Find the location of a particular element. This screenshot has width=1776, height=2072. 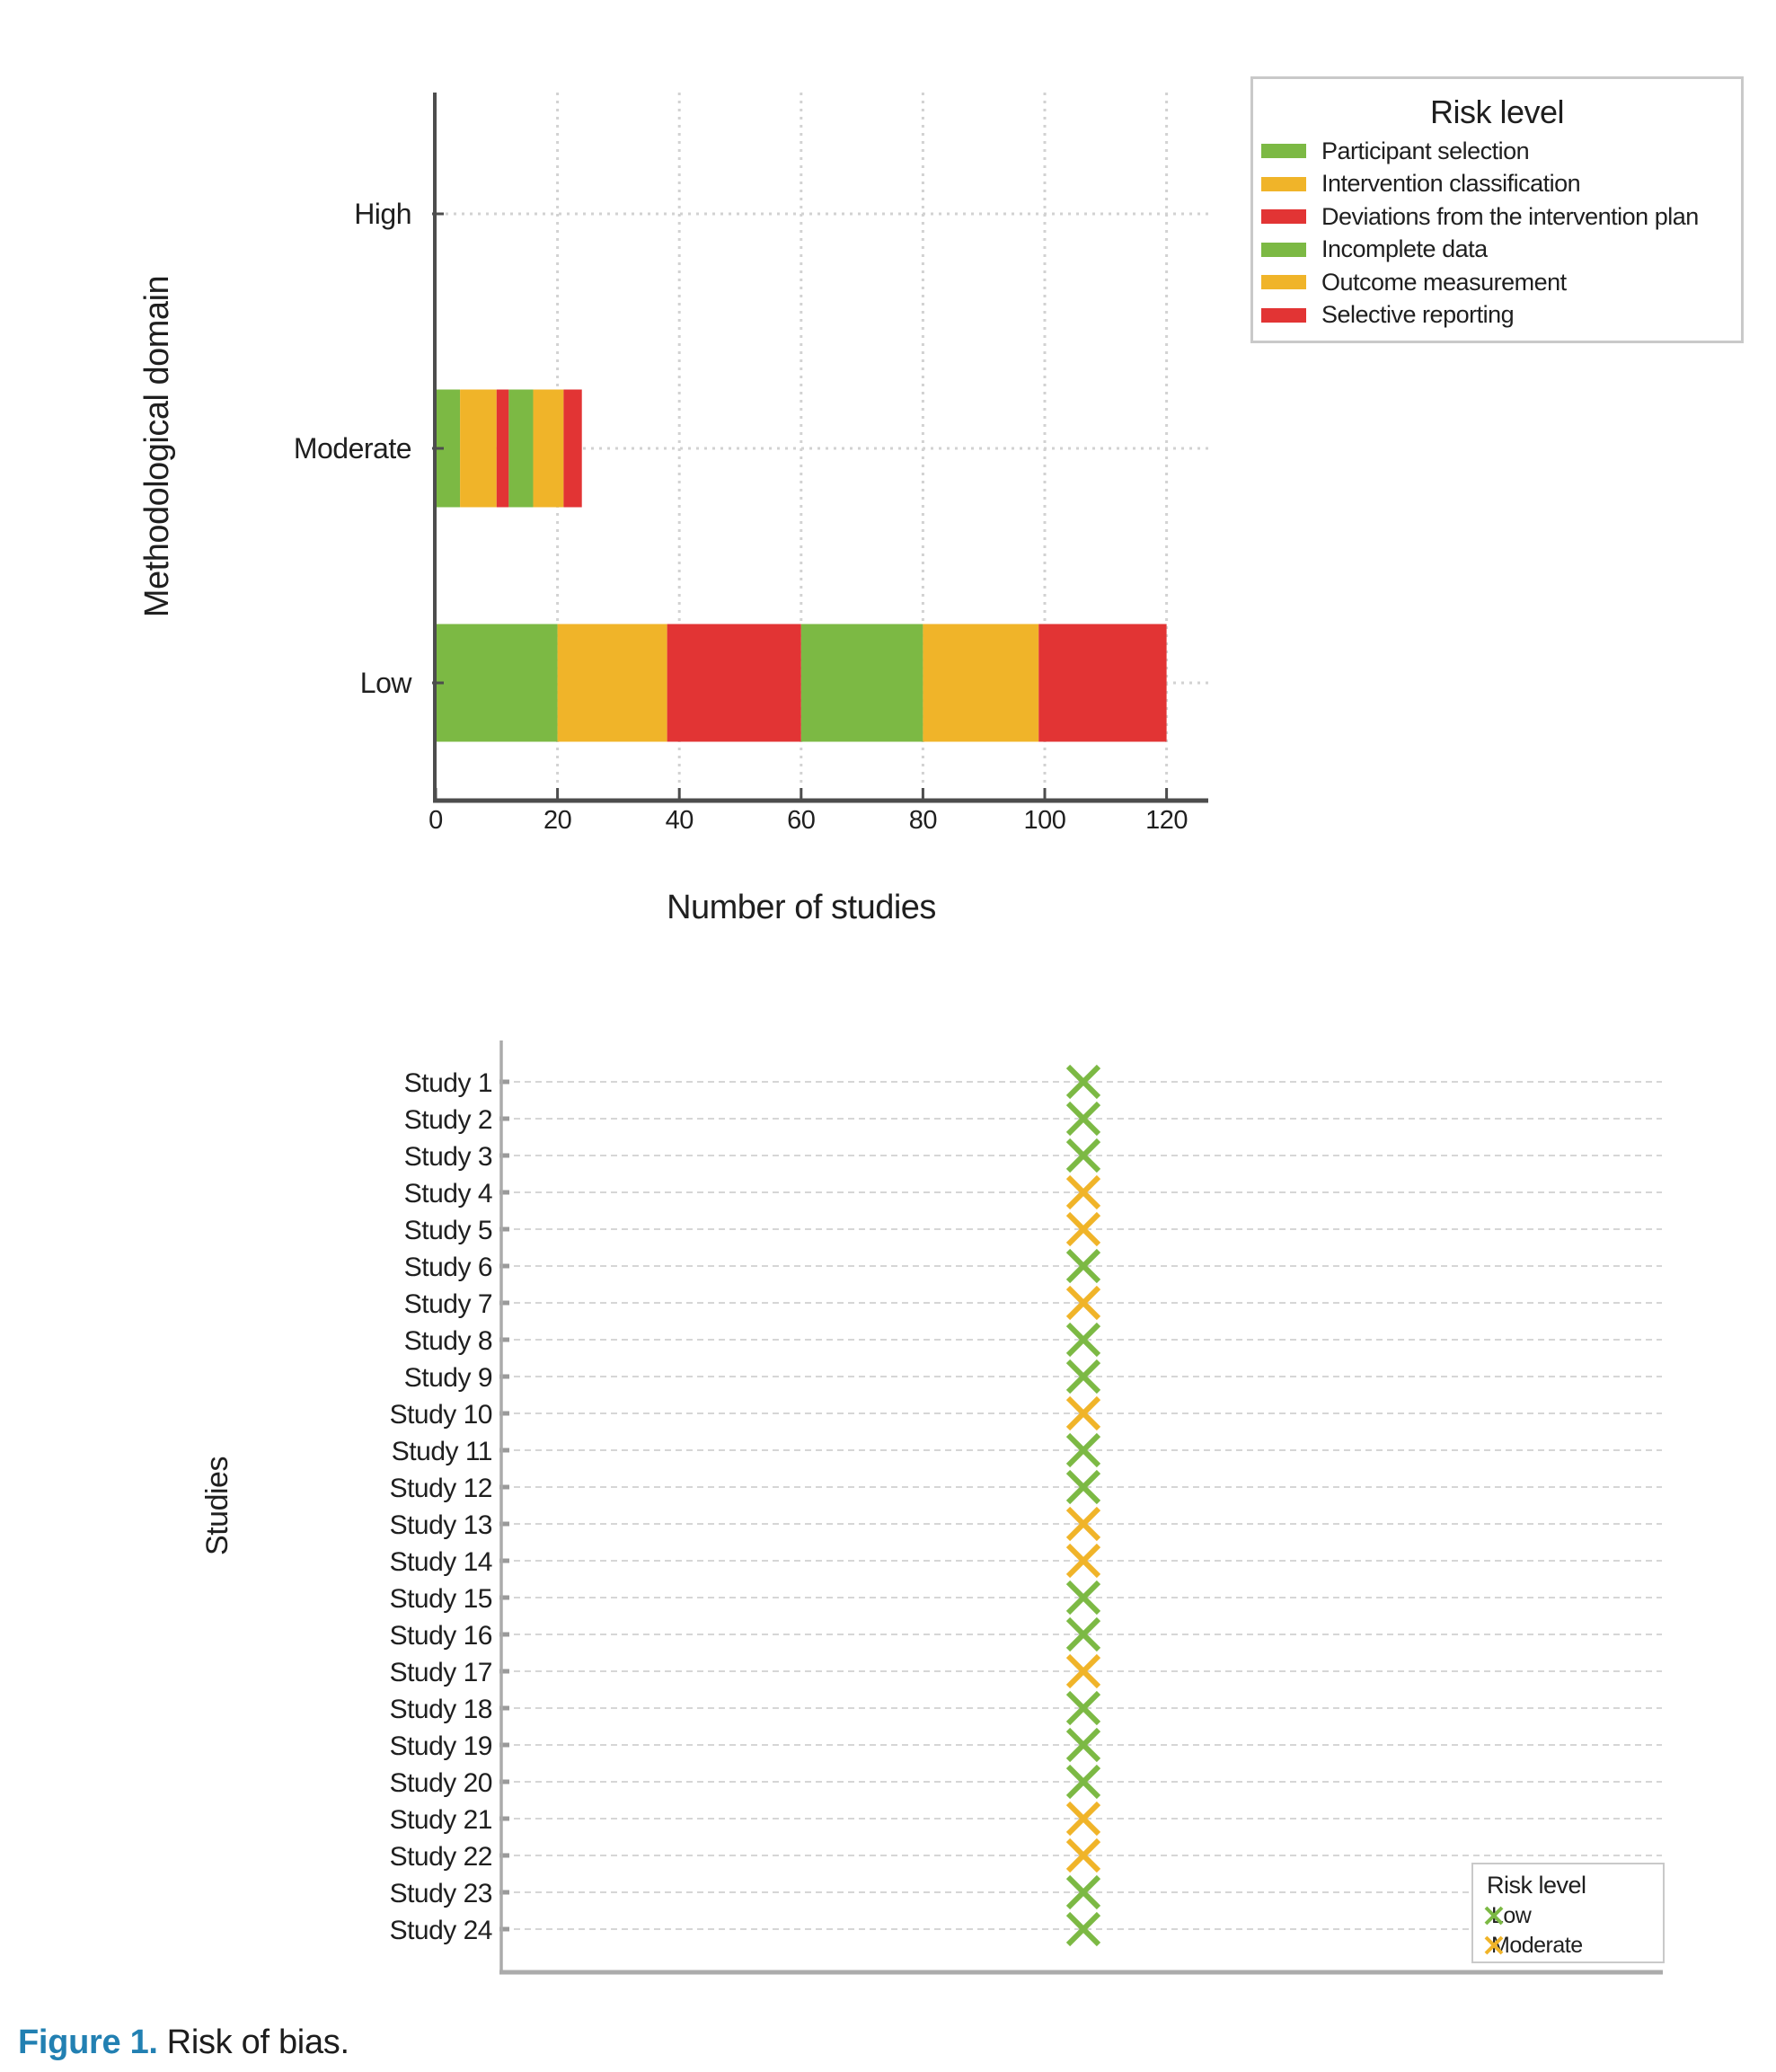

markers-layer is located at coordinates (1083, 1505).